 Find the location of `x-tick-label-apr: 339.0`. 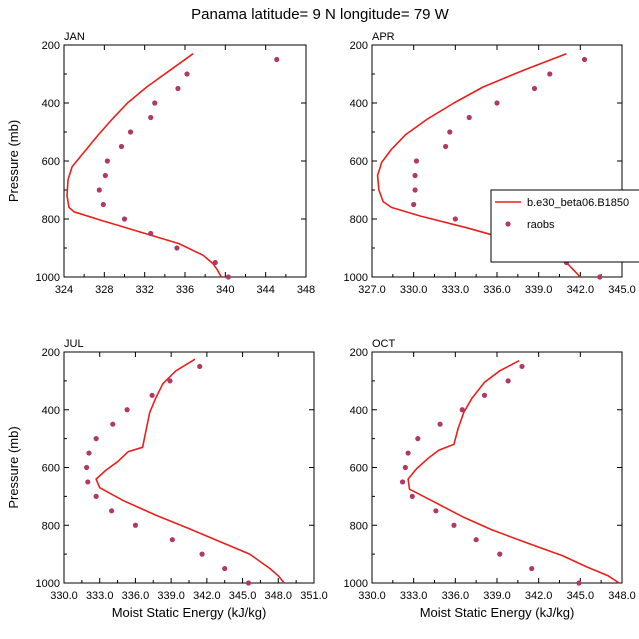

x-tick-label-apr: 339.0 is located at coordinates (539, 290).